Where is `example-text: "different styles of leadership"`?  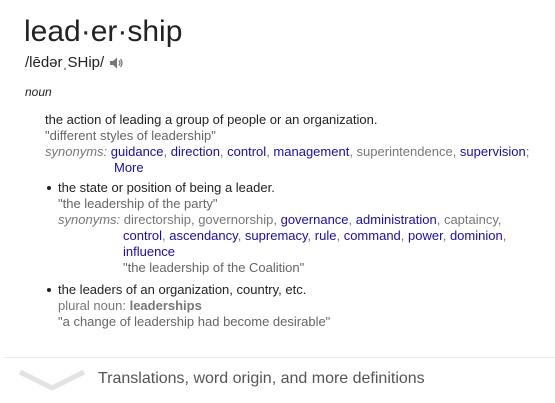
example-text: "different styles of leadership" is located at coordinates (130, 135).